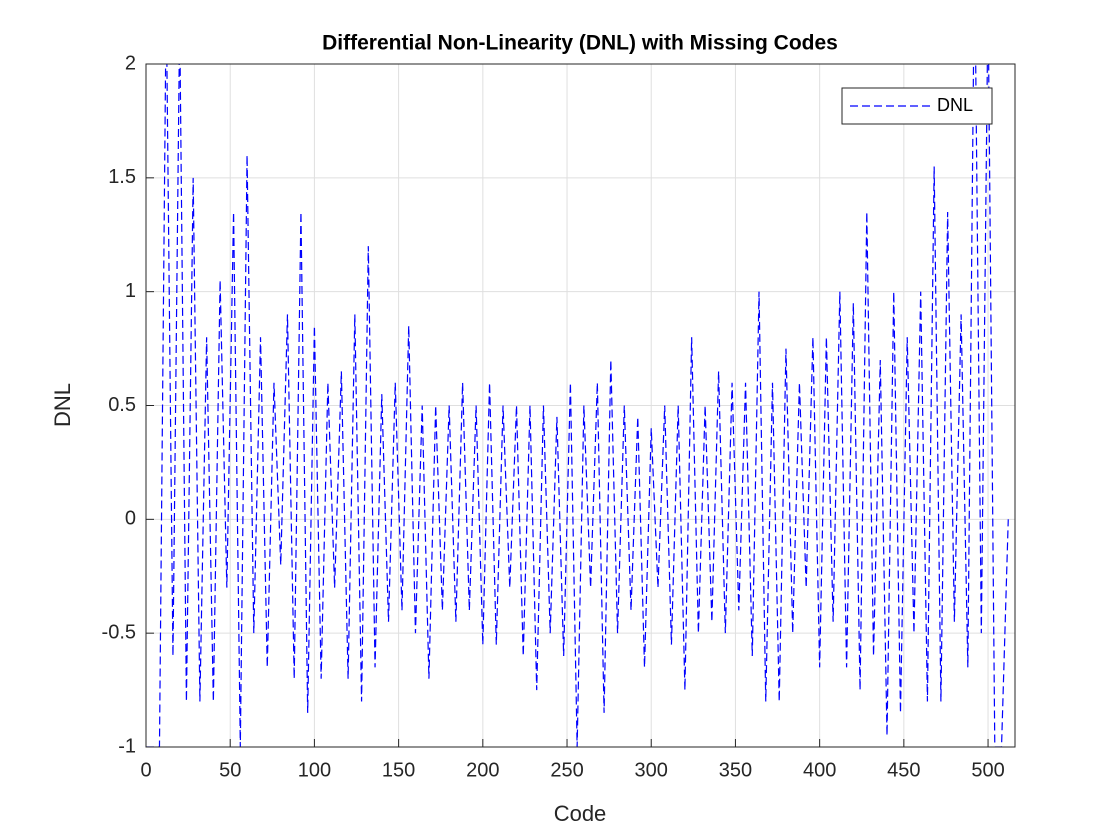 The image size is (1120, 840). Describe the element at coordinates (230, 770) in the screenshot. I see `x-tick-label: 50` at that location.